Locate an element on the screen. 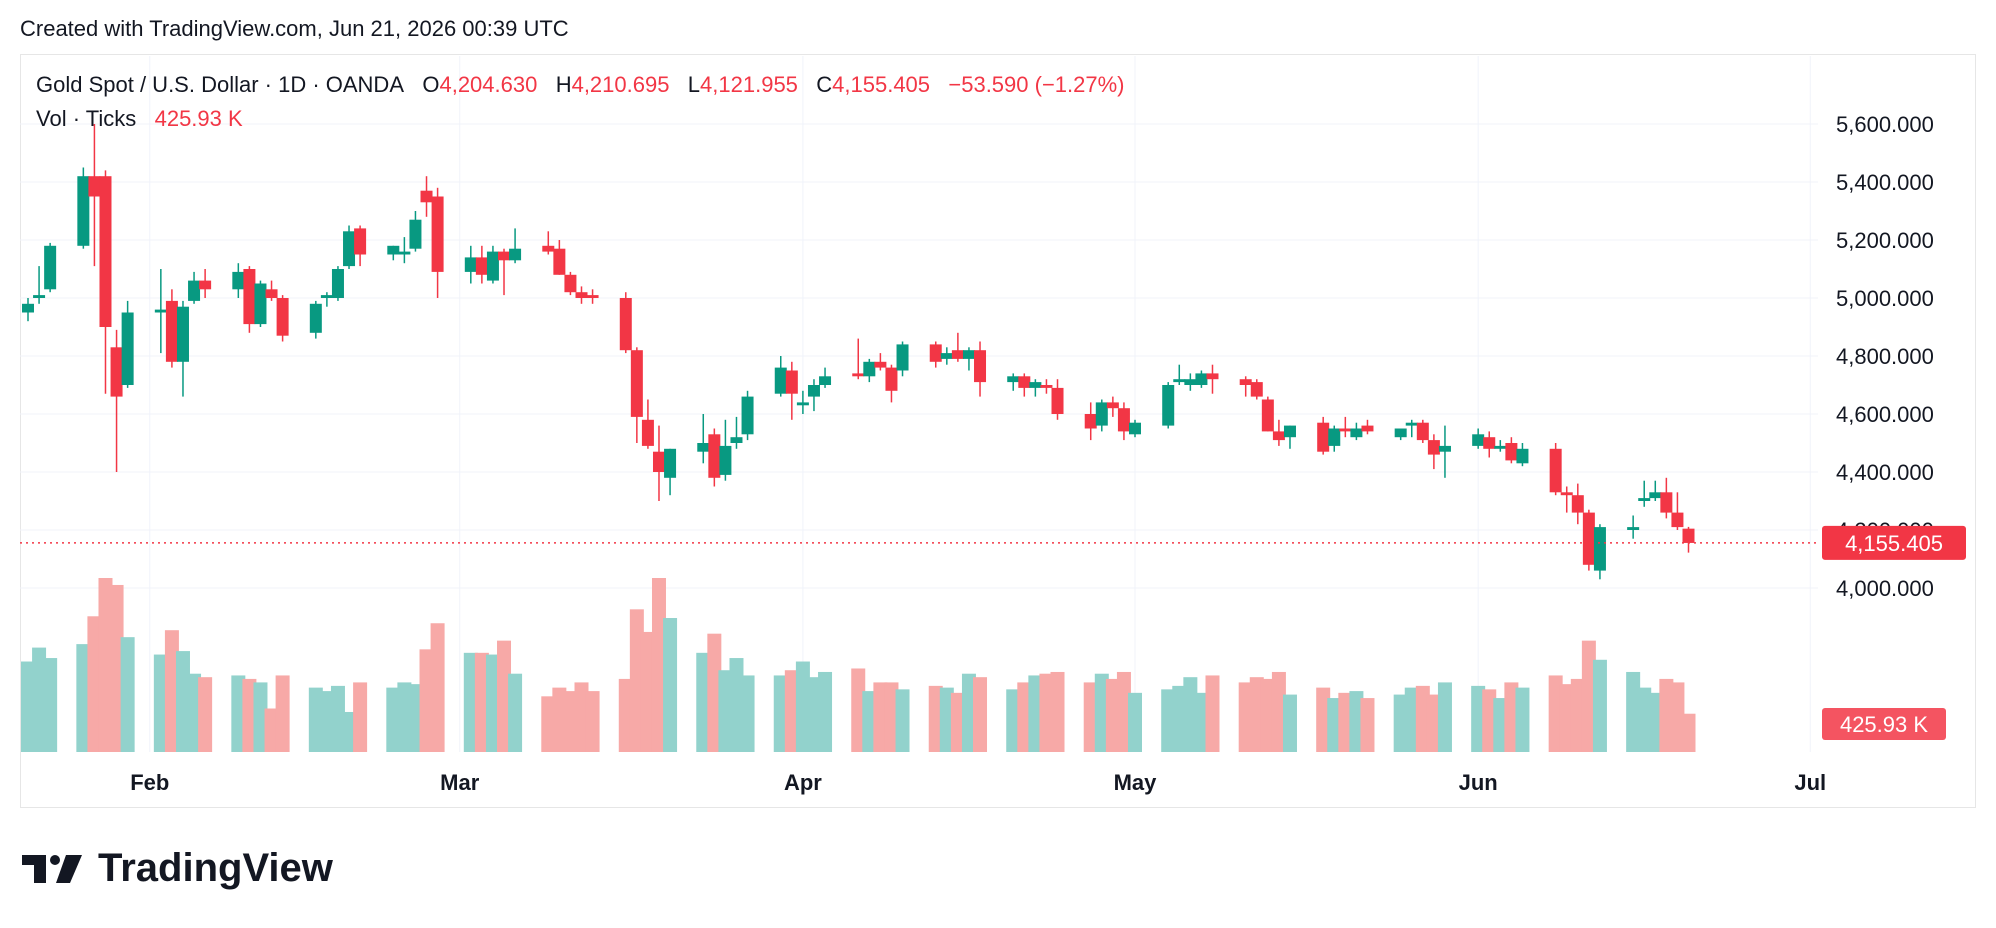  volume-legend: Vol · Ticks 425.93 K is located at coordinates (139, 119).